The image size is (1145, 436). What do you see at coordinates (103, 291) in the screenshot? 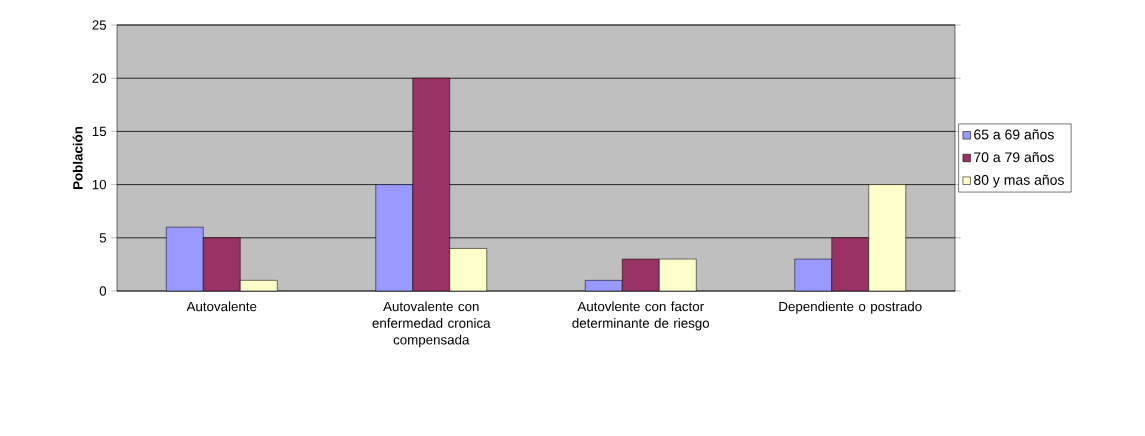
I see `y-tick-label: 0` at bounding box center [103, 291].